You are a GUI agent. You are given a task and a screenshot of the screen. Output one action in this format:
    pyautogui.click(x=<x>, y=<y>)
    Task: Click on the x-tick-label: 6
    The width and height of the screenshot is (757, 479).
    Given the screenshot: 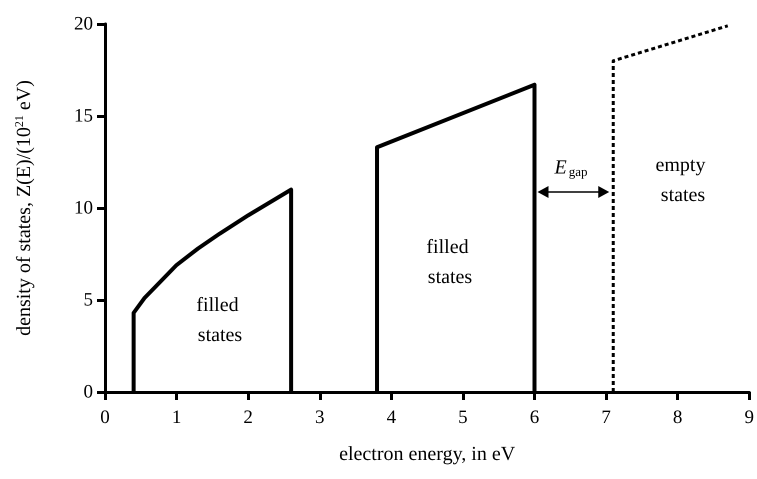 What is the action you would take?
    pyautogui.click(x=535, y=417)
    